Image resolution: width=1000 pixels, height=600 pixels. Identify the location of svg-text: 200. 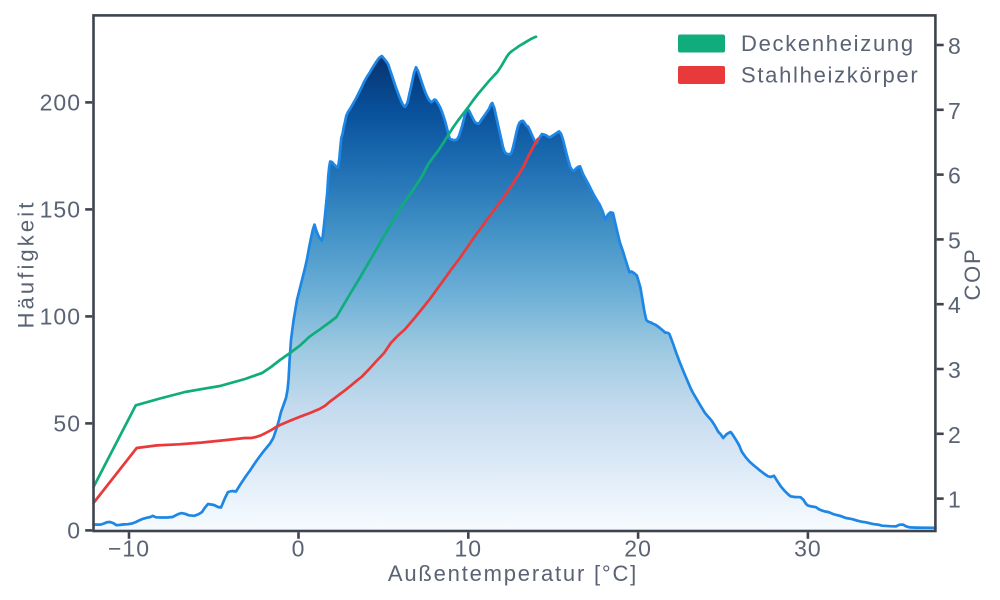
(60, 103).